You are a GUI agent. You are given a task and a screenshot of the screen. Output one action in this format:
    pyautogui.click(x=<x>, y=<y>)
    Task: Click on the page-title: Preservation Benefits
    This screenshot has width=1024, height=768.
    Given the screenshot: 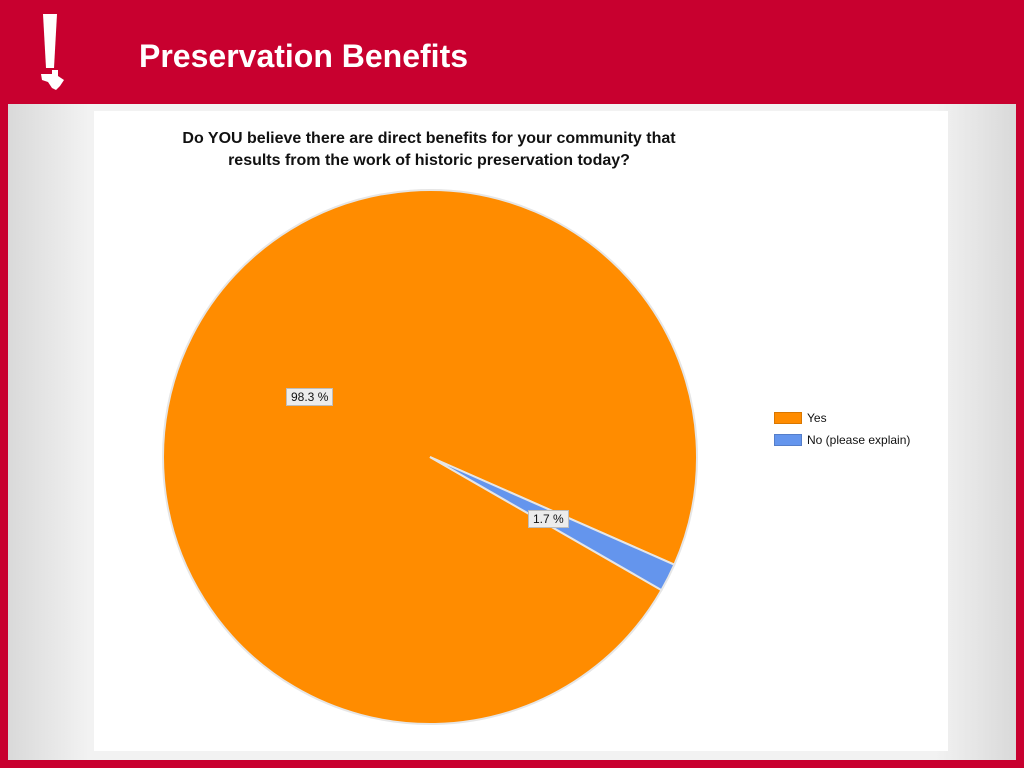 What is the action you would take?
    pyautogui.click(x=304, y=56)
    